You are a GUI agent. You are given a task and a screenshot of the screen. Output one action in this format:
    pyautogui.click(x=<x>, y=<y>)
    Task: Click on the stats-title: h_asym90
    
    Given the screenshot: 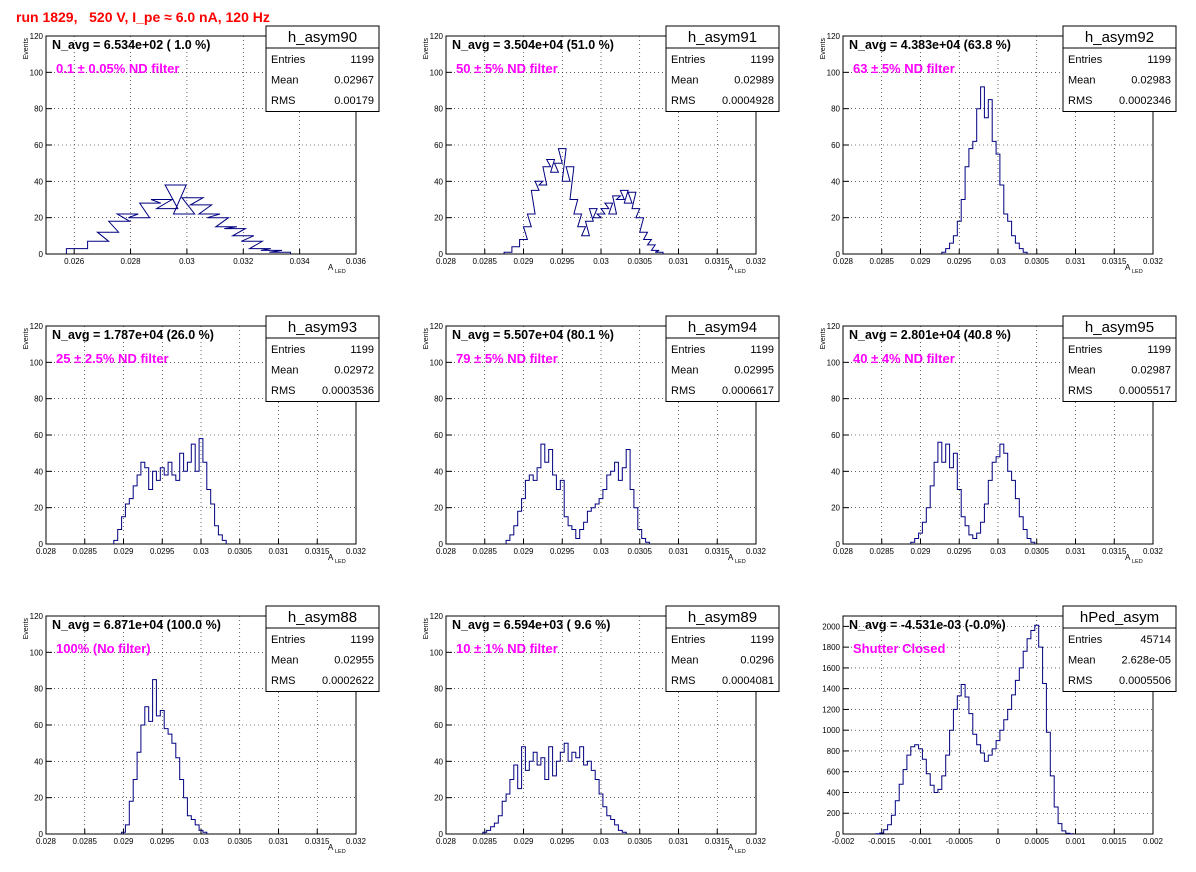 What is the action you would take?
    pyautogui.click(x=322, y=37)
    